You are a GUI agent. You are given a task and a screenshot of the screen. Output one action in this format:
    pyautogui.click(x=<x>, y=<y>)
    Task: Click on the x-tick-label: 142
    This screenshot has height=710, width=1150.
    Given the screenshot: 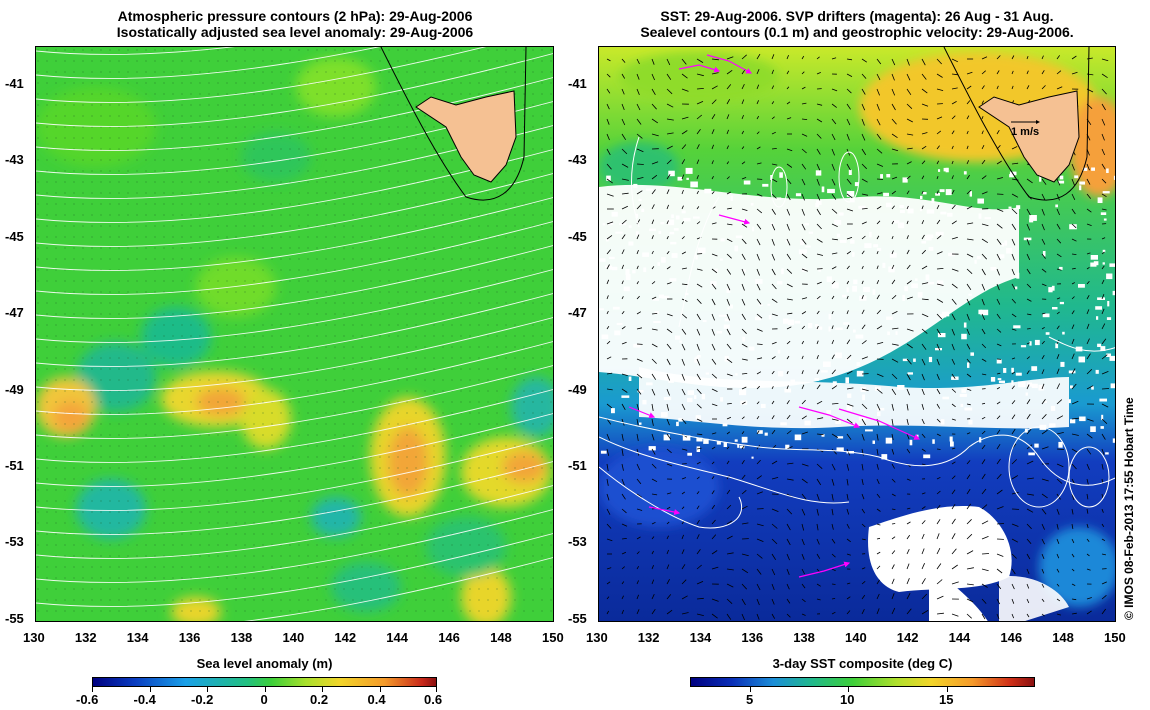 What is the action you would take?
    pyautogui.click(x=345, y=637)
    